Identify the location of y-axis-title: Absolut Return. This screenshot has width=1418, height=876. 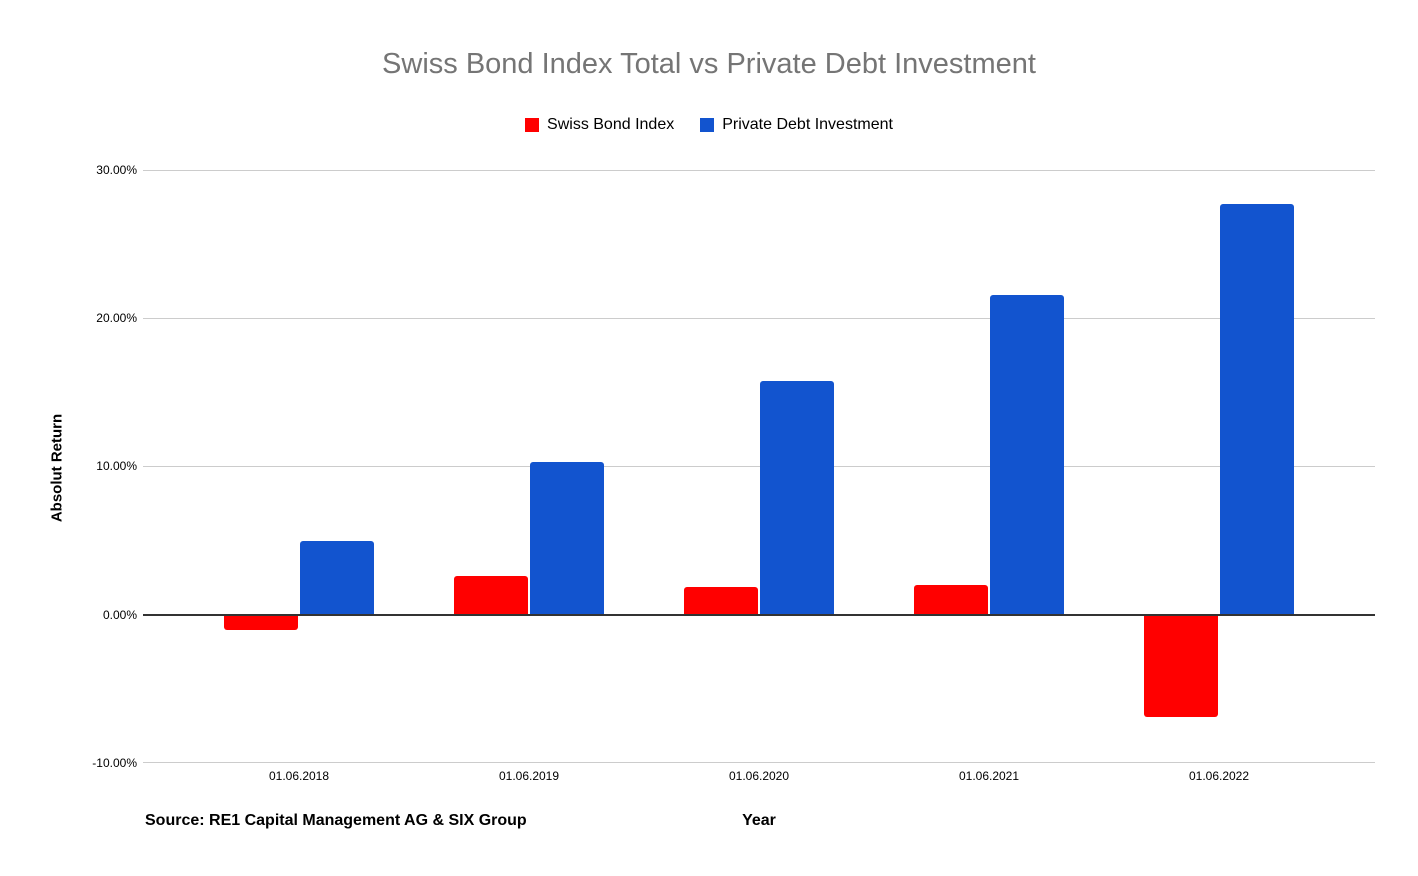
(57, 468).